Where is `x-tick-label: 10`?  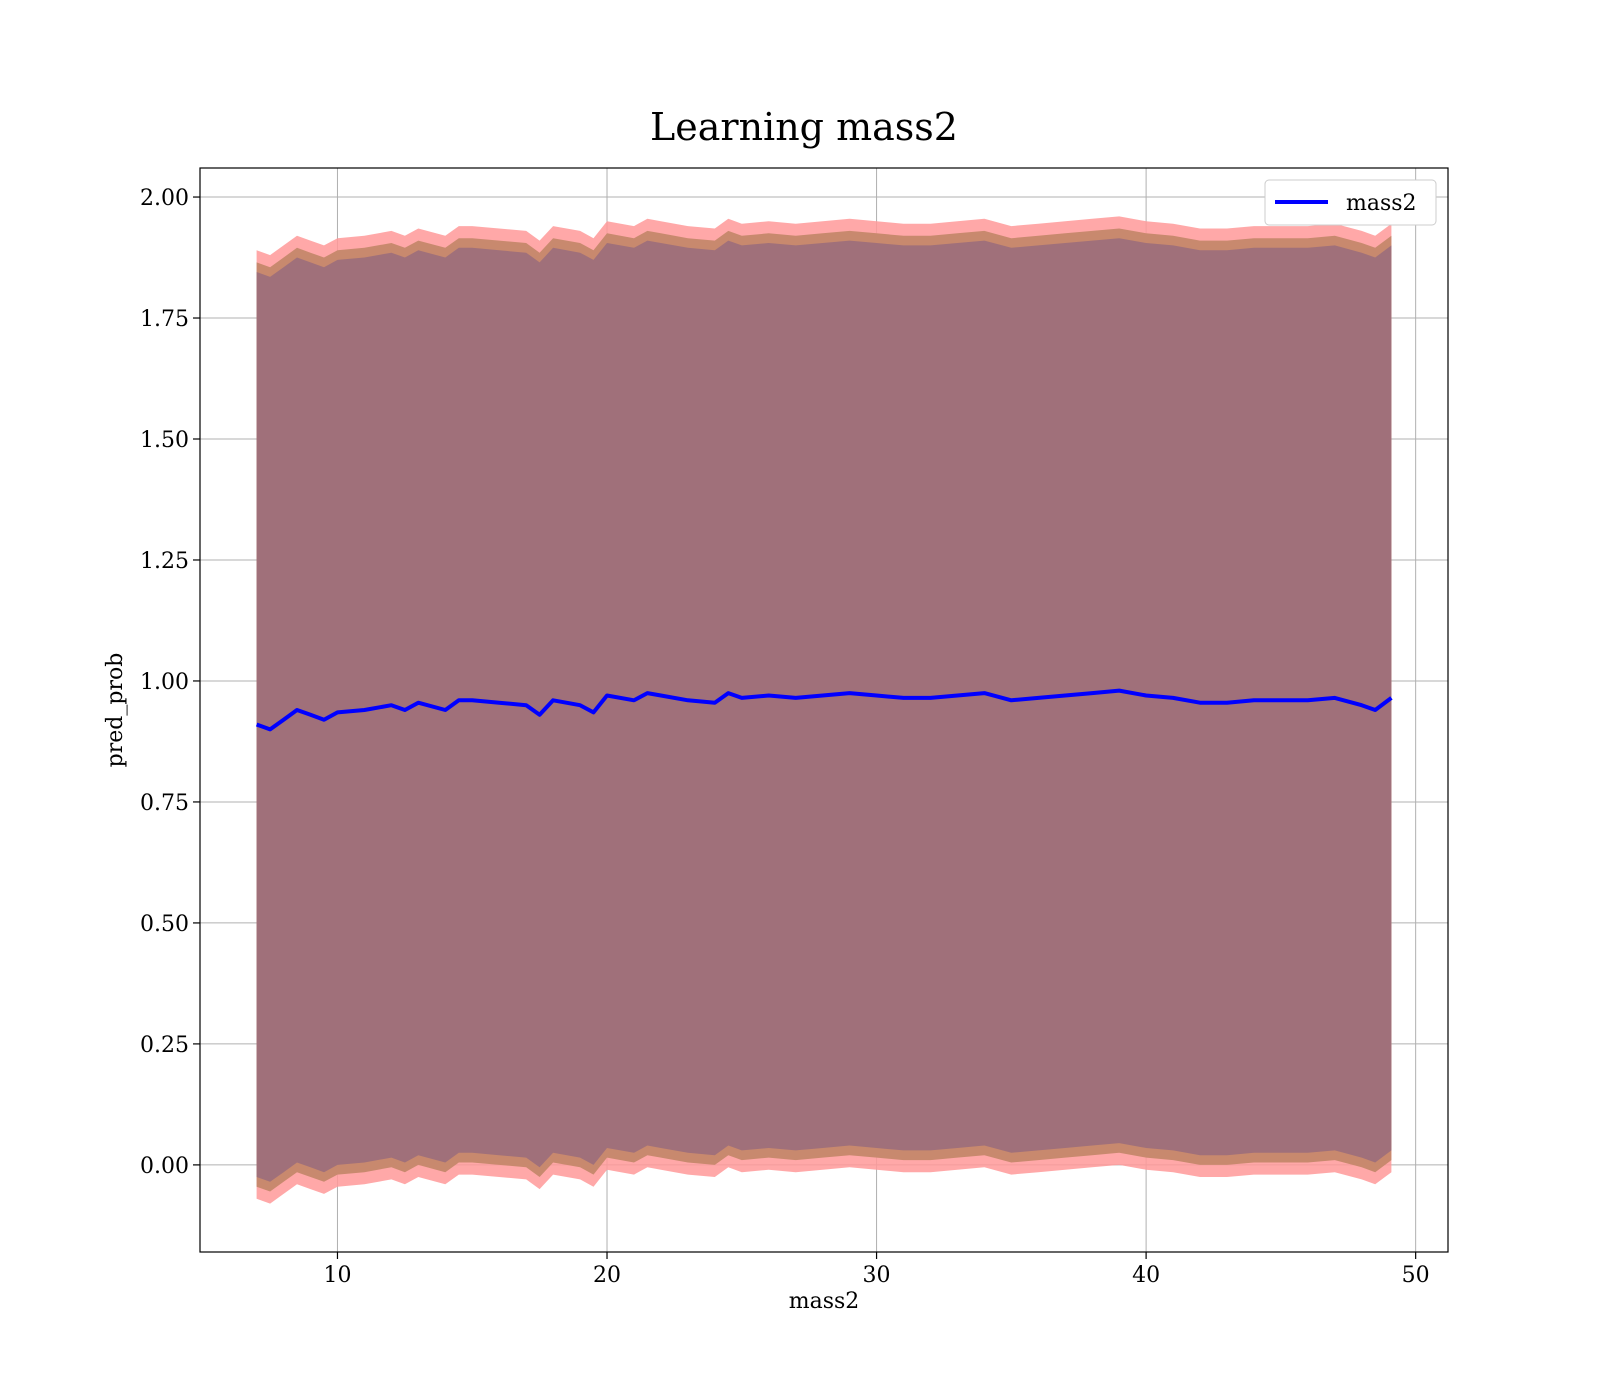 x-tick-label: 10 is located at coordinates (337, 1275).